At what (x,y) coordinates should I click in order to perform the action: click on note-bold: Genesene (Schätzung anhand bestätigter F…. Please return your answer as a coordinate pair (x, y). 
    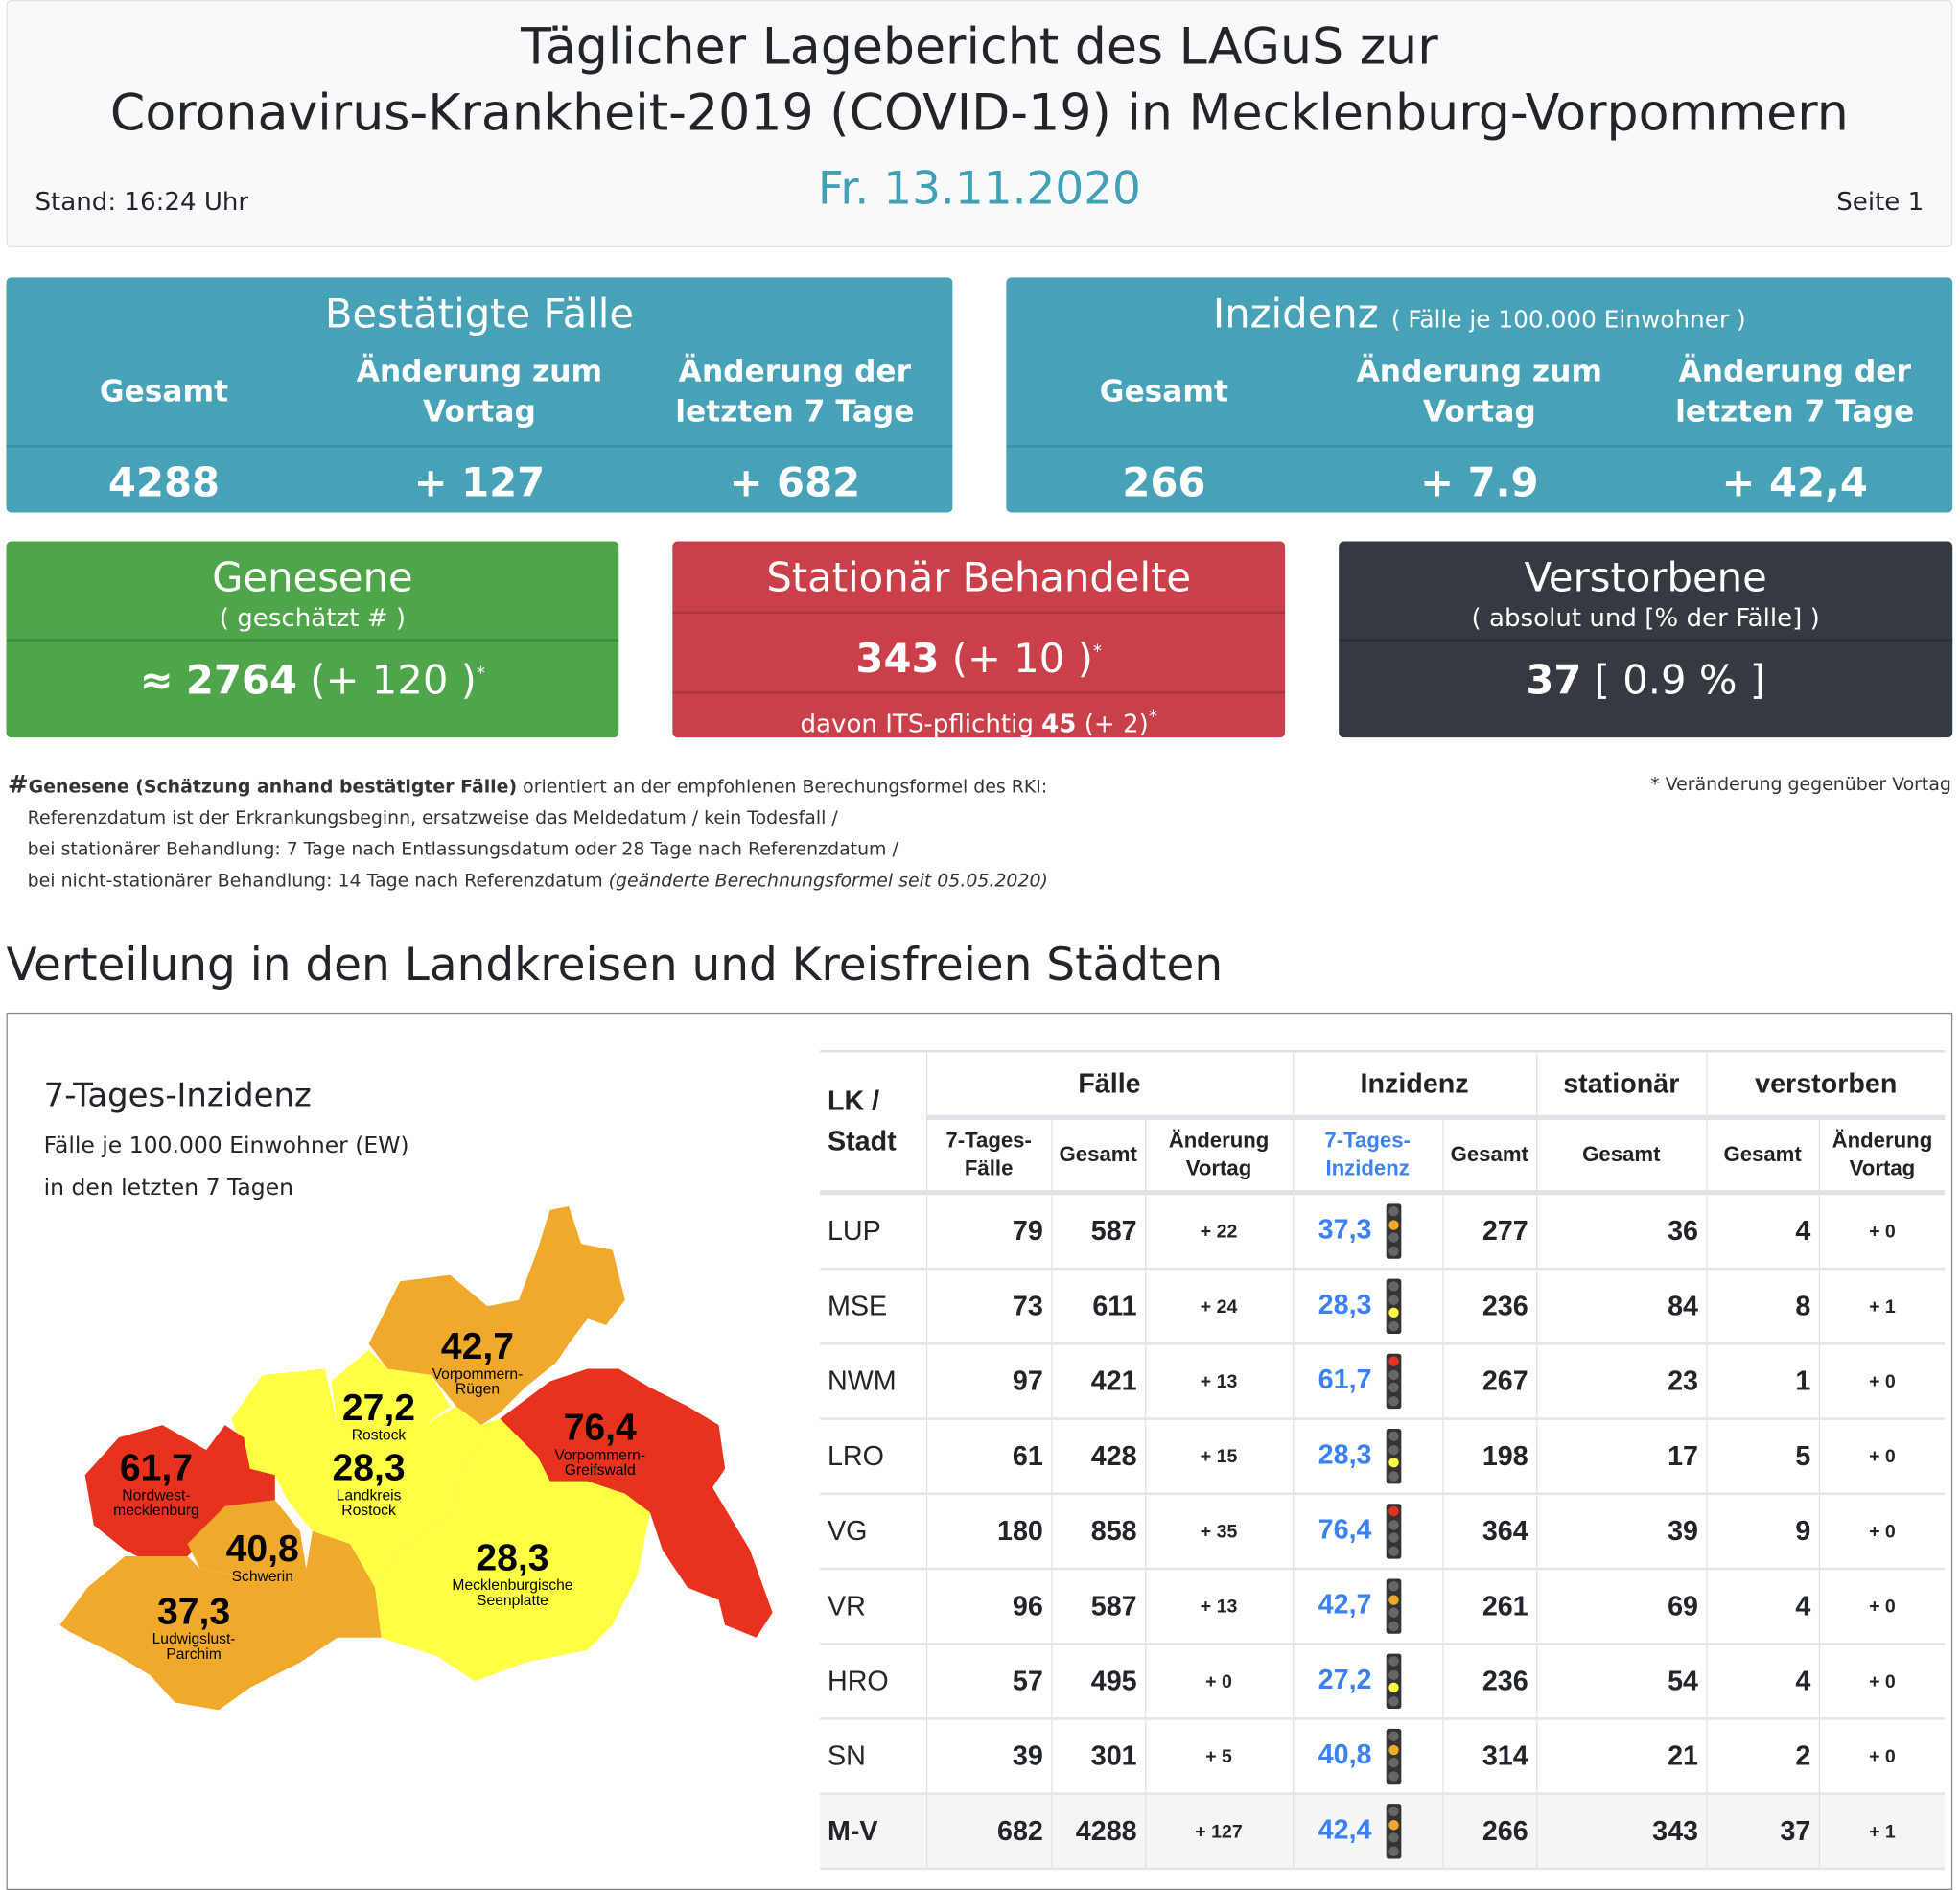
    Looking at the image, I should click on (273, 787).